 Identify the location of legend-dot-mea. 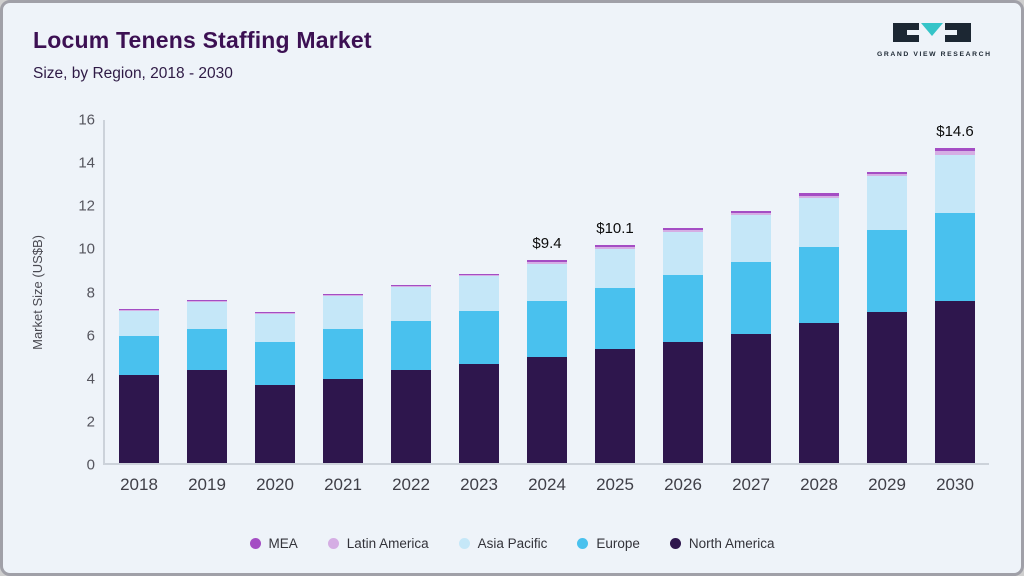
(255, 543).